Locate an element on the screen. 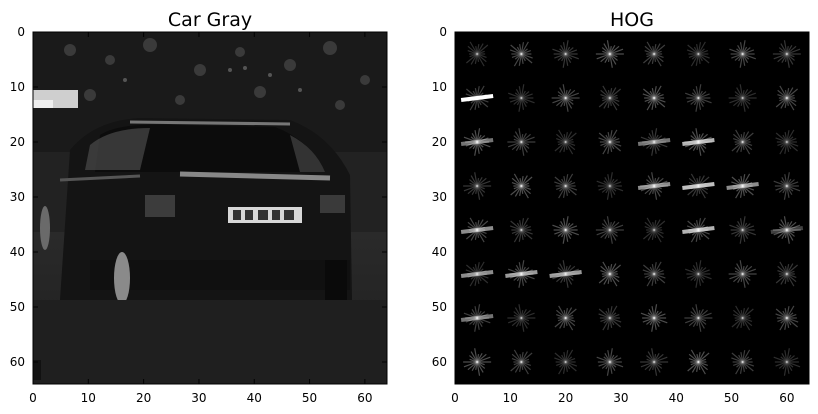 The width and height of the screenshot is (818, 414). x-tick-label: 50 is located at coordinates (731, 398).